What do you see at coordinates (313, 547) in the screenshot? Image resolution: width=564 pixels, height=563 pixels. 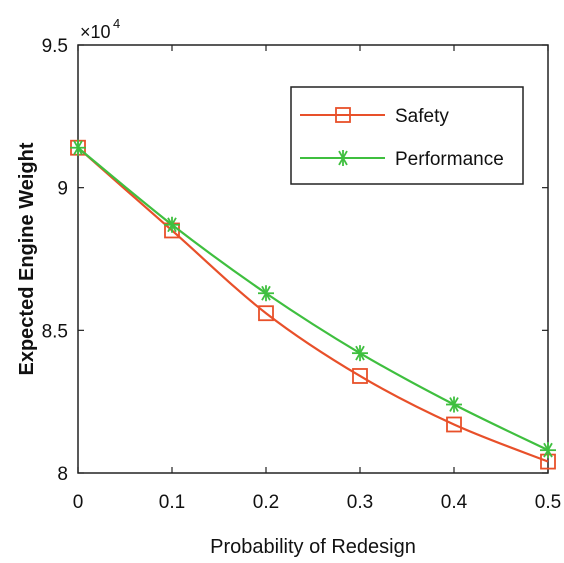 I see `x-axis-label: Probability of Redesign` at bounding box center [313, 547].